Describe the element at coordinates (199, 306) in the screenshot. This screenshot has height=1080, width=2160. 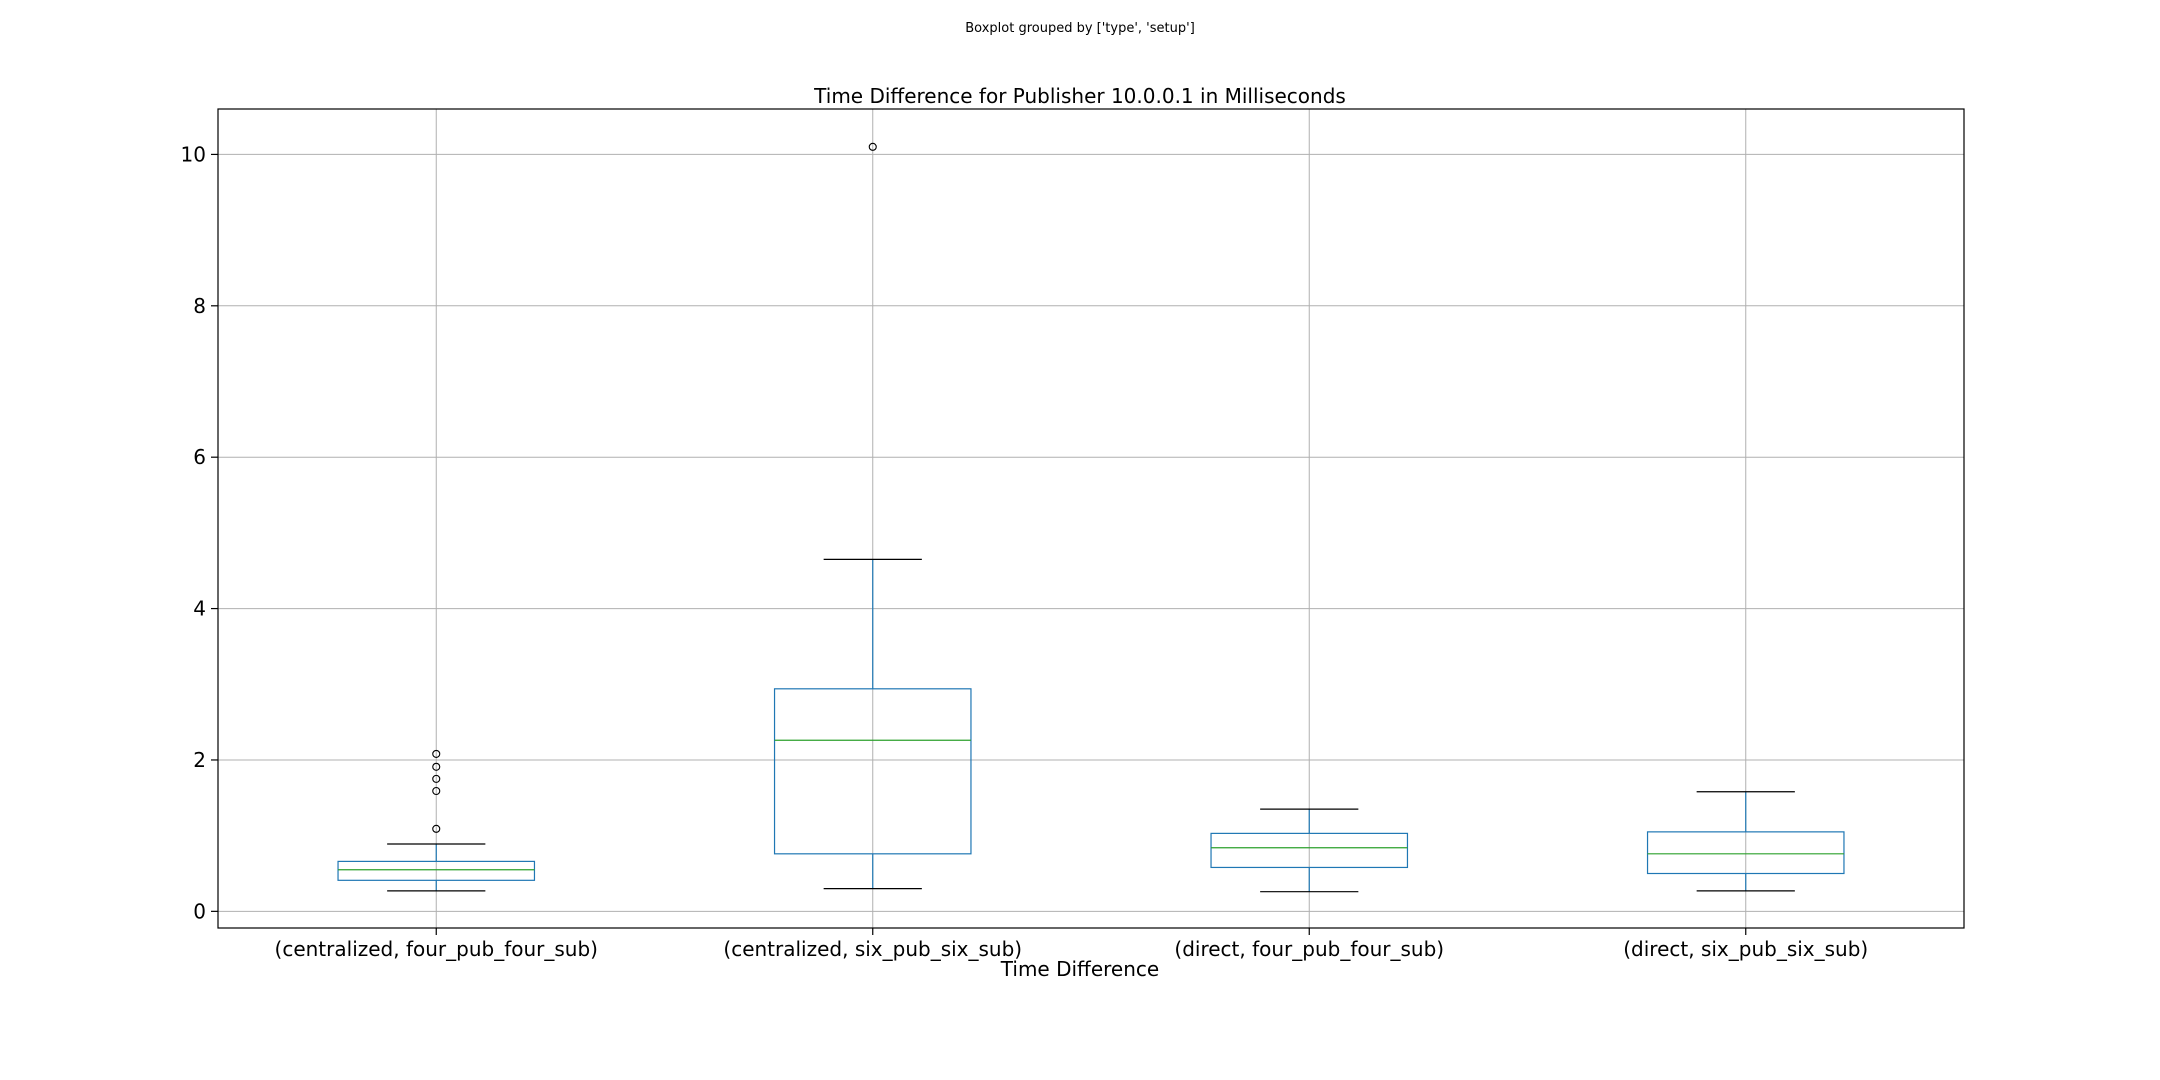
I see `y-tick-label: 8` at that location.